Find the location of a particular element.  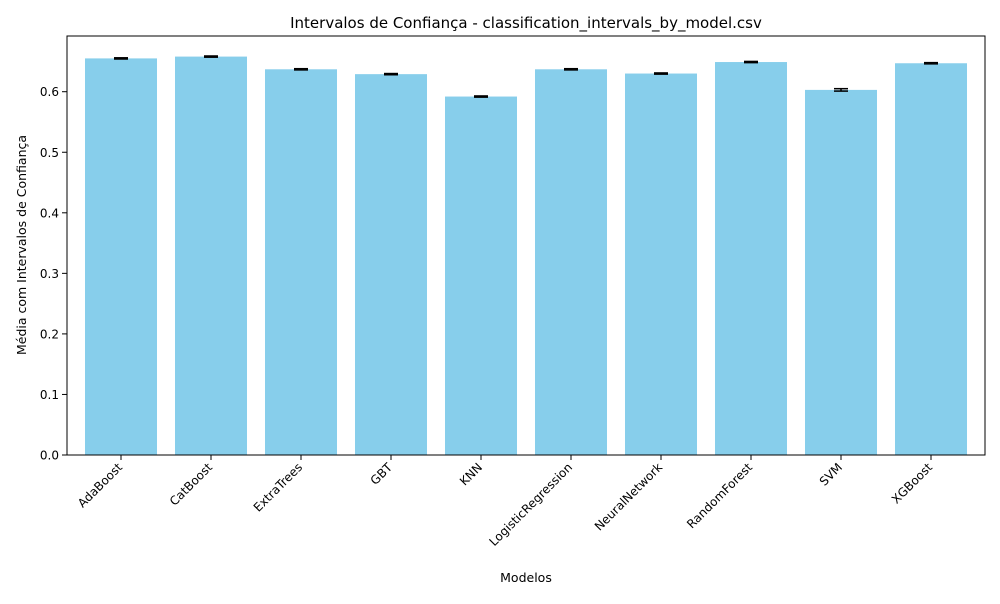

x-axis-label: Modelos is located at coordinates (526, 577).